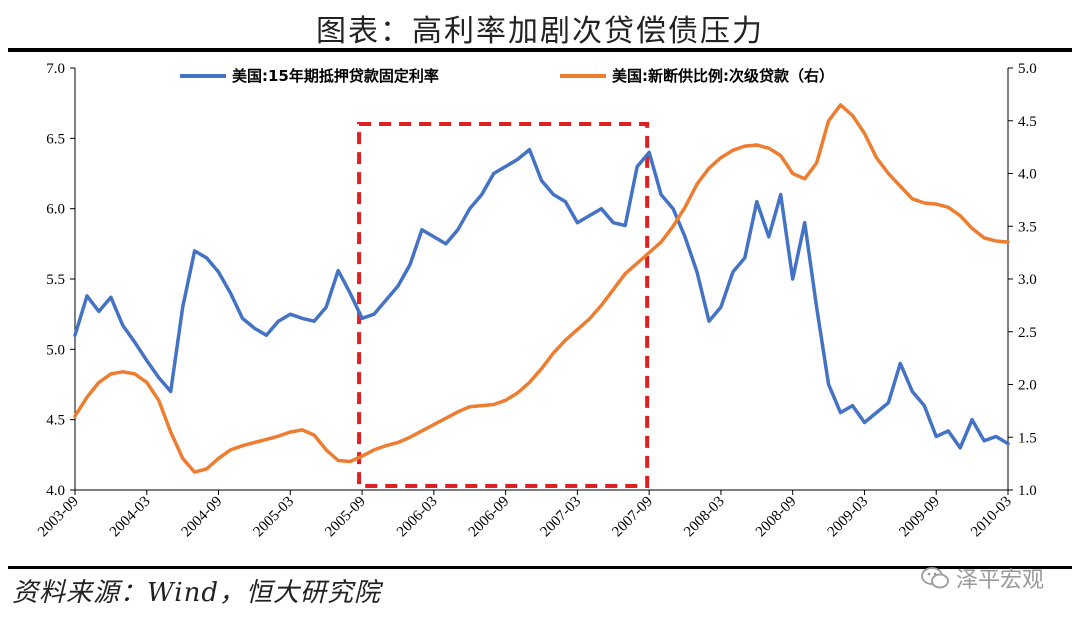 The width and height of the screenshot is (1080, 620). What do you see at coordinates (1027, 438) in the screenshot?
I see `right-tick-label: 1.5` at bounding box center [1027, 438].